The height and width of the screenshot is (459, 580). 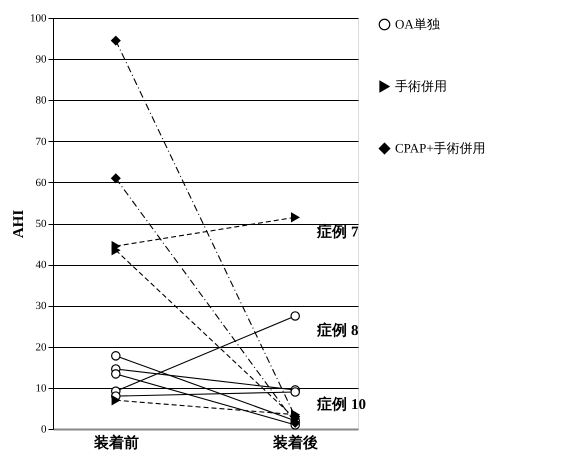 What do you see at coordinates (41, 347) in the screenshot?
I see `y-tick-label: 20` at bounding box center [41, 347].